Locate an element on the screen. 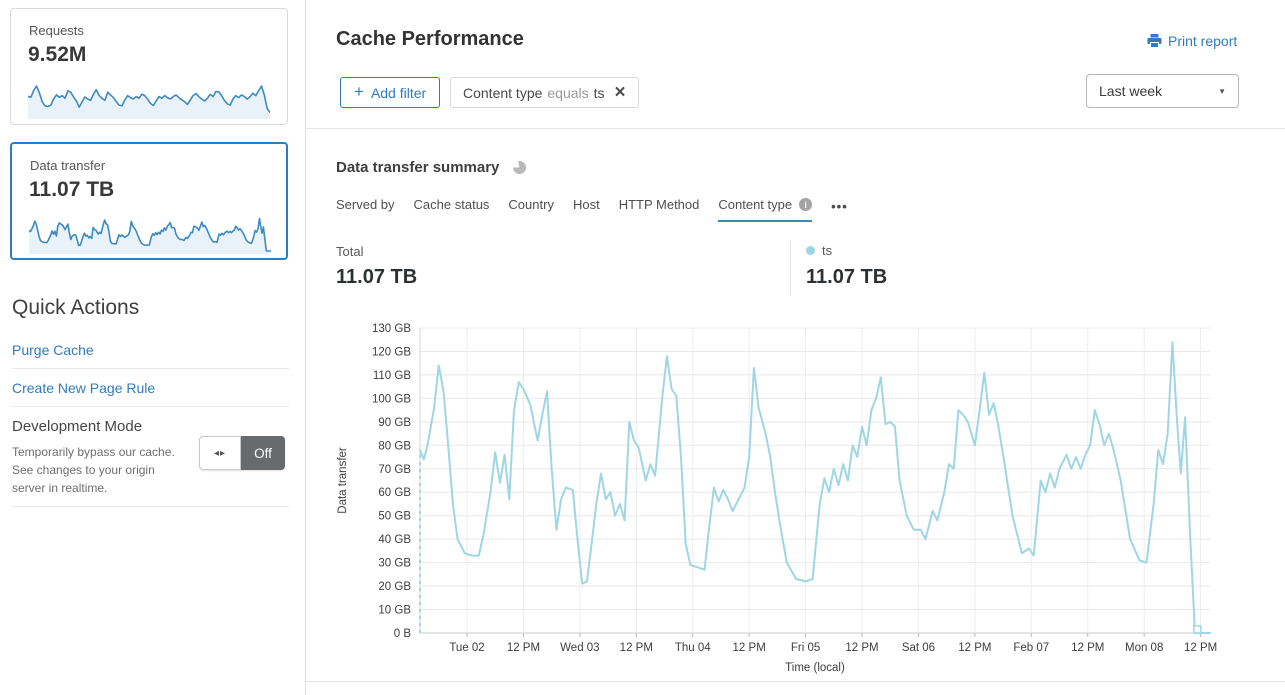  create-page-rule-link: Create New Page Rule is located at coordinates (84, 388).